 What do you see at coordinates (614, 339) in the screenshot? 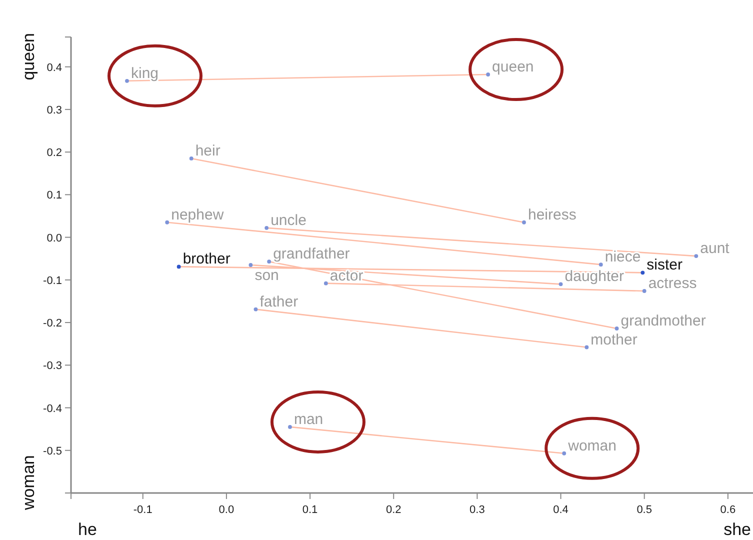
I see `data-label: mother` at bounding box center [614, 339].